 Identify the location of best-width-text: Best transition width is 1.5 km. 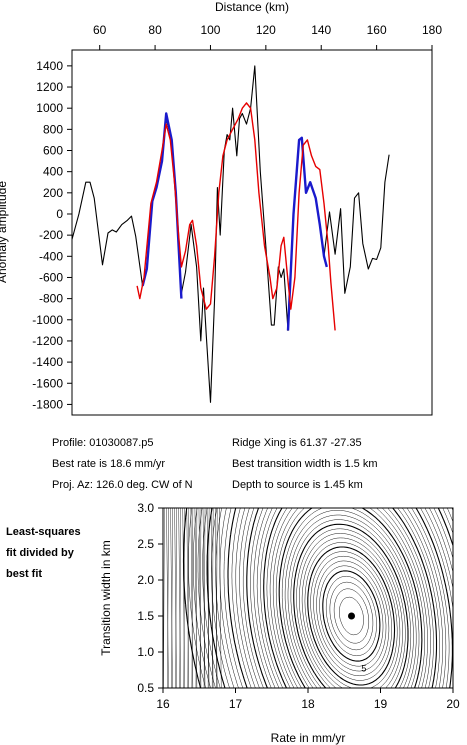
(305, 464).